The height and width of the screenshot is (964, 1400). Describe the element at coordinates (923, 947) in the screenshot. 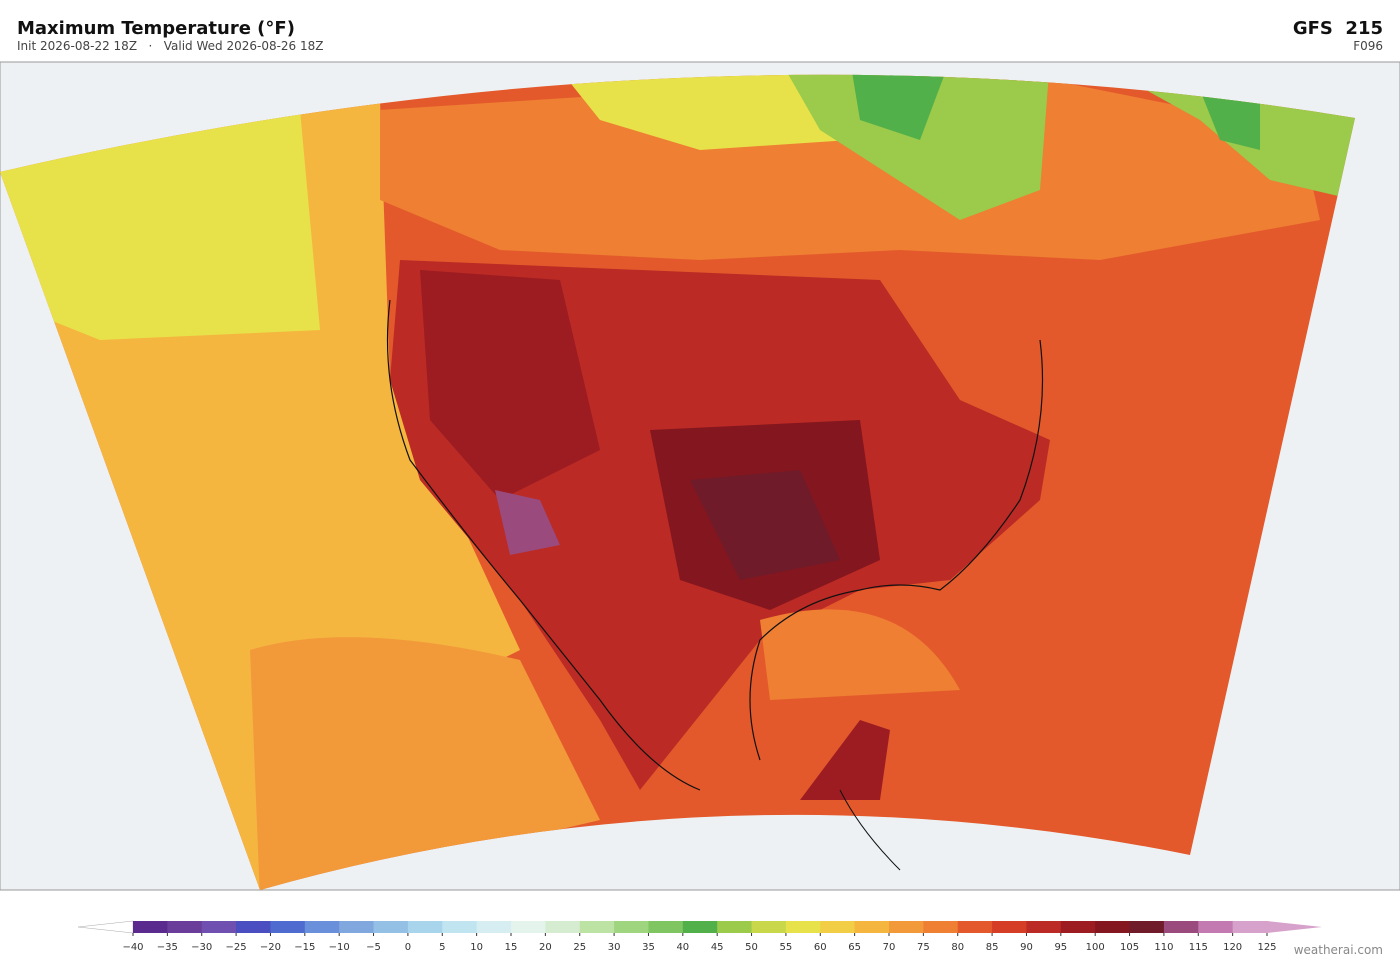

I see `colorbar-tick-label: 75` at that location.